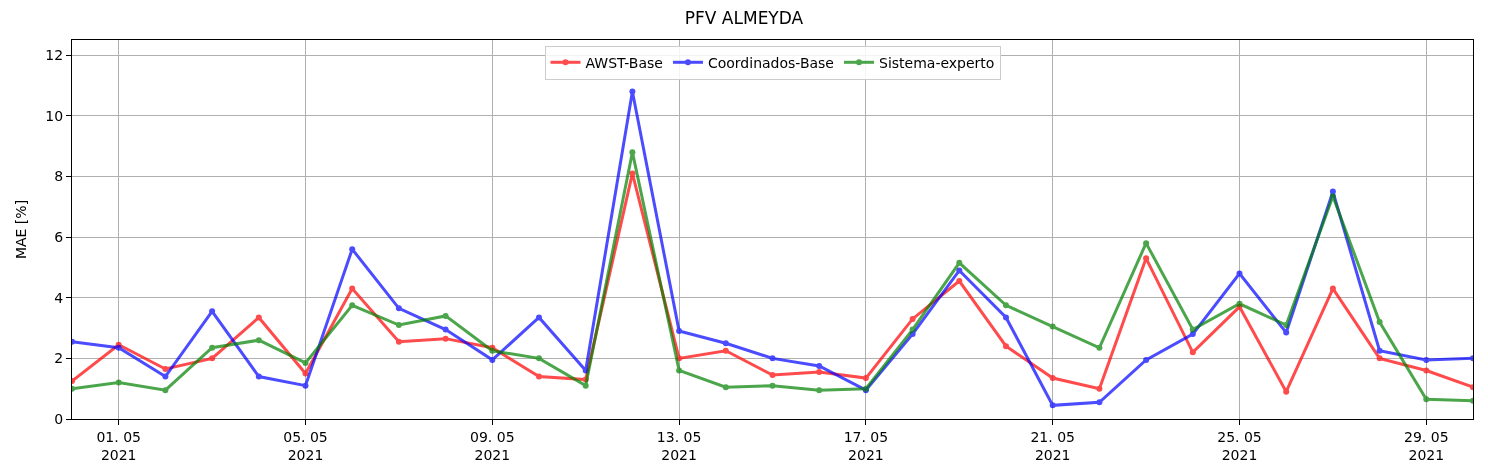  Describe the element at coordinates (679, 445) in the screenshot. I see `x-tick-label: 13. 05 2021` at that location.